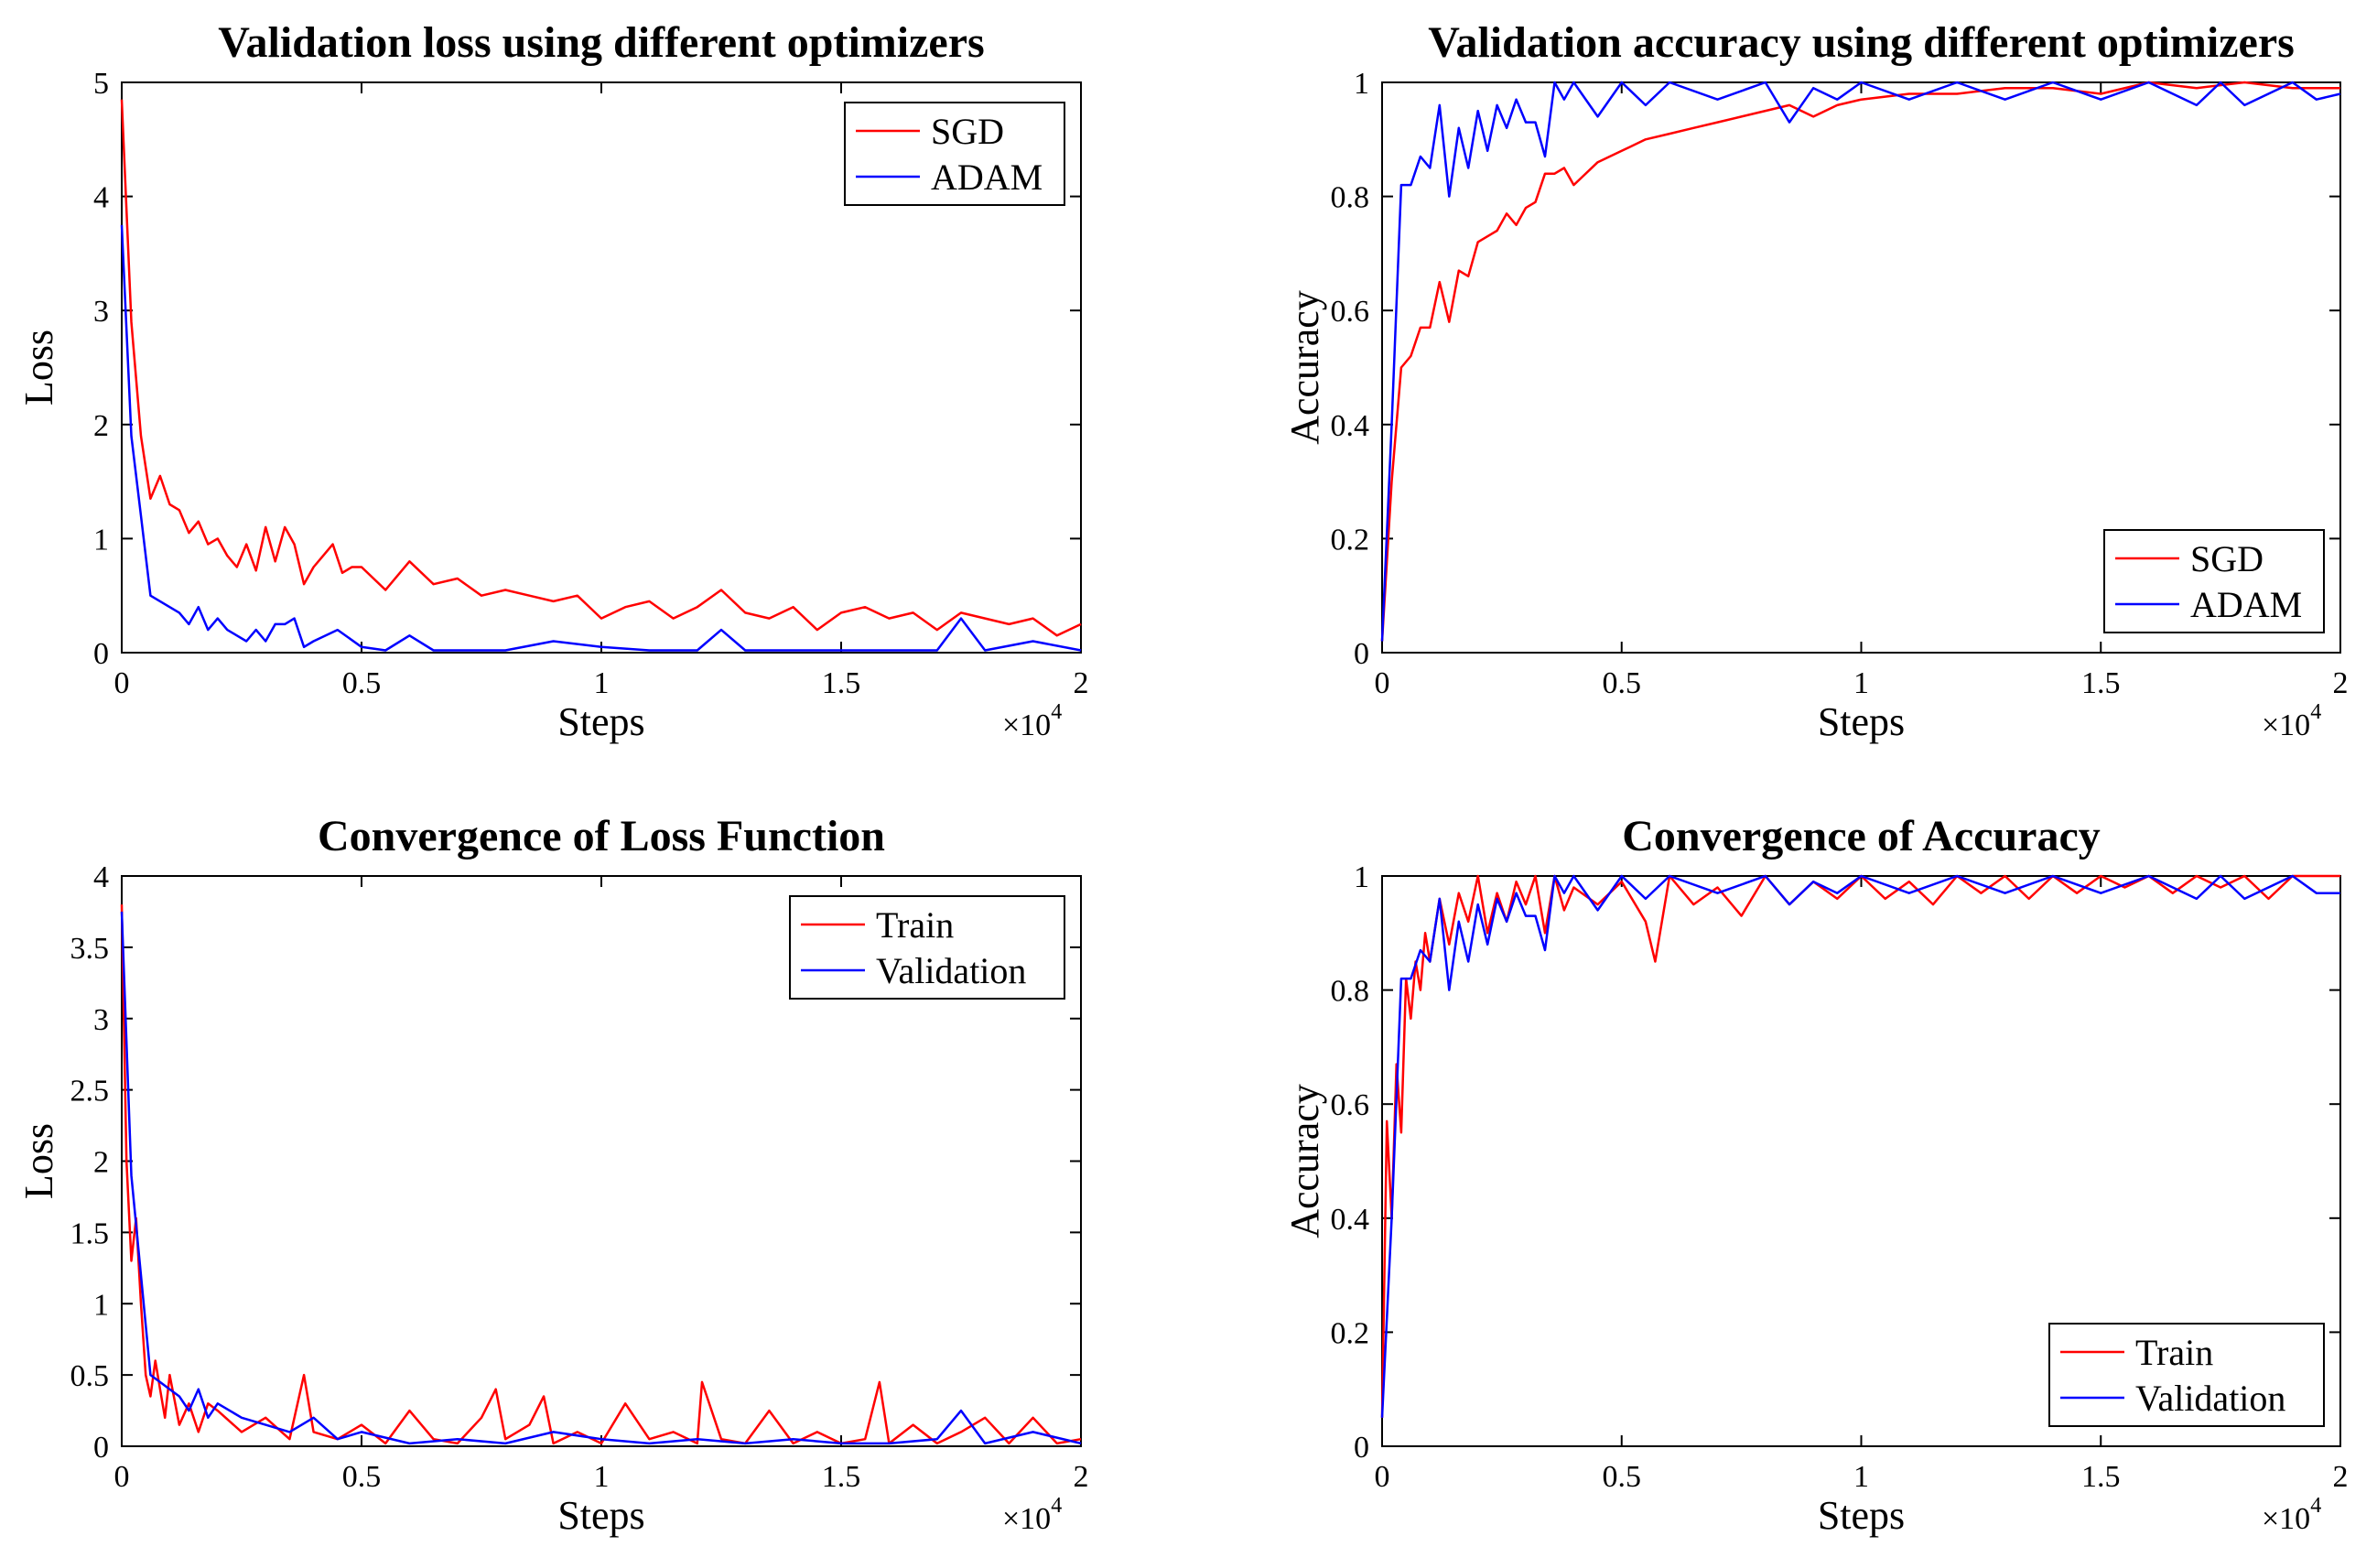  I want to click on y-tick-label: 3.5, so click(90, 949).